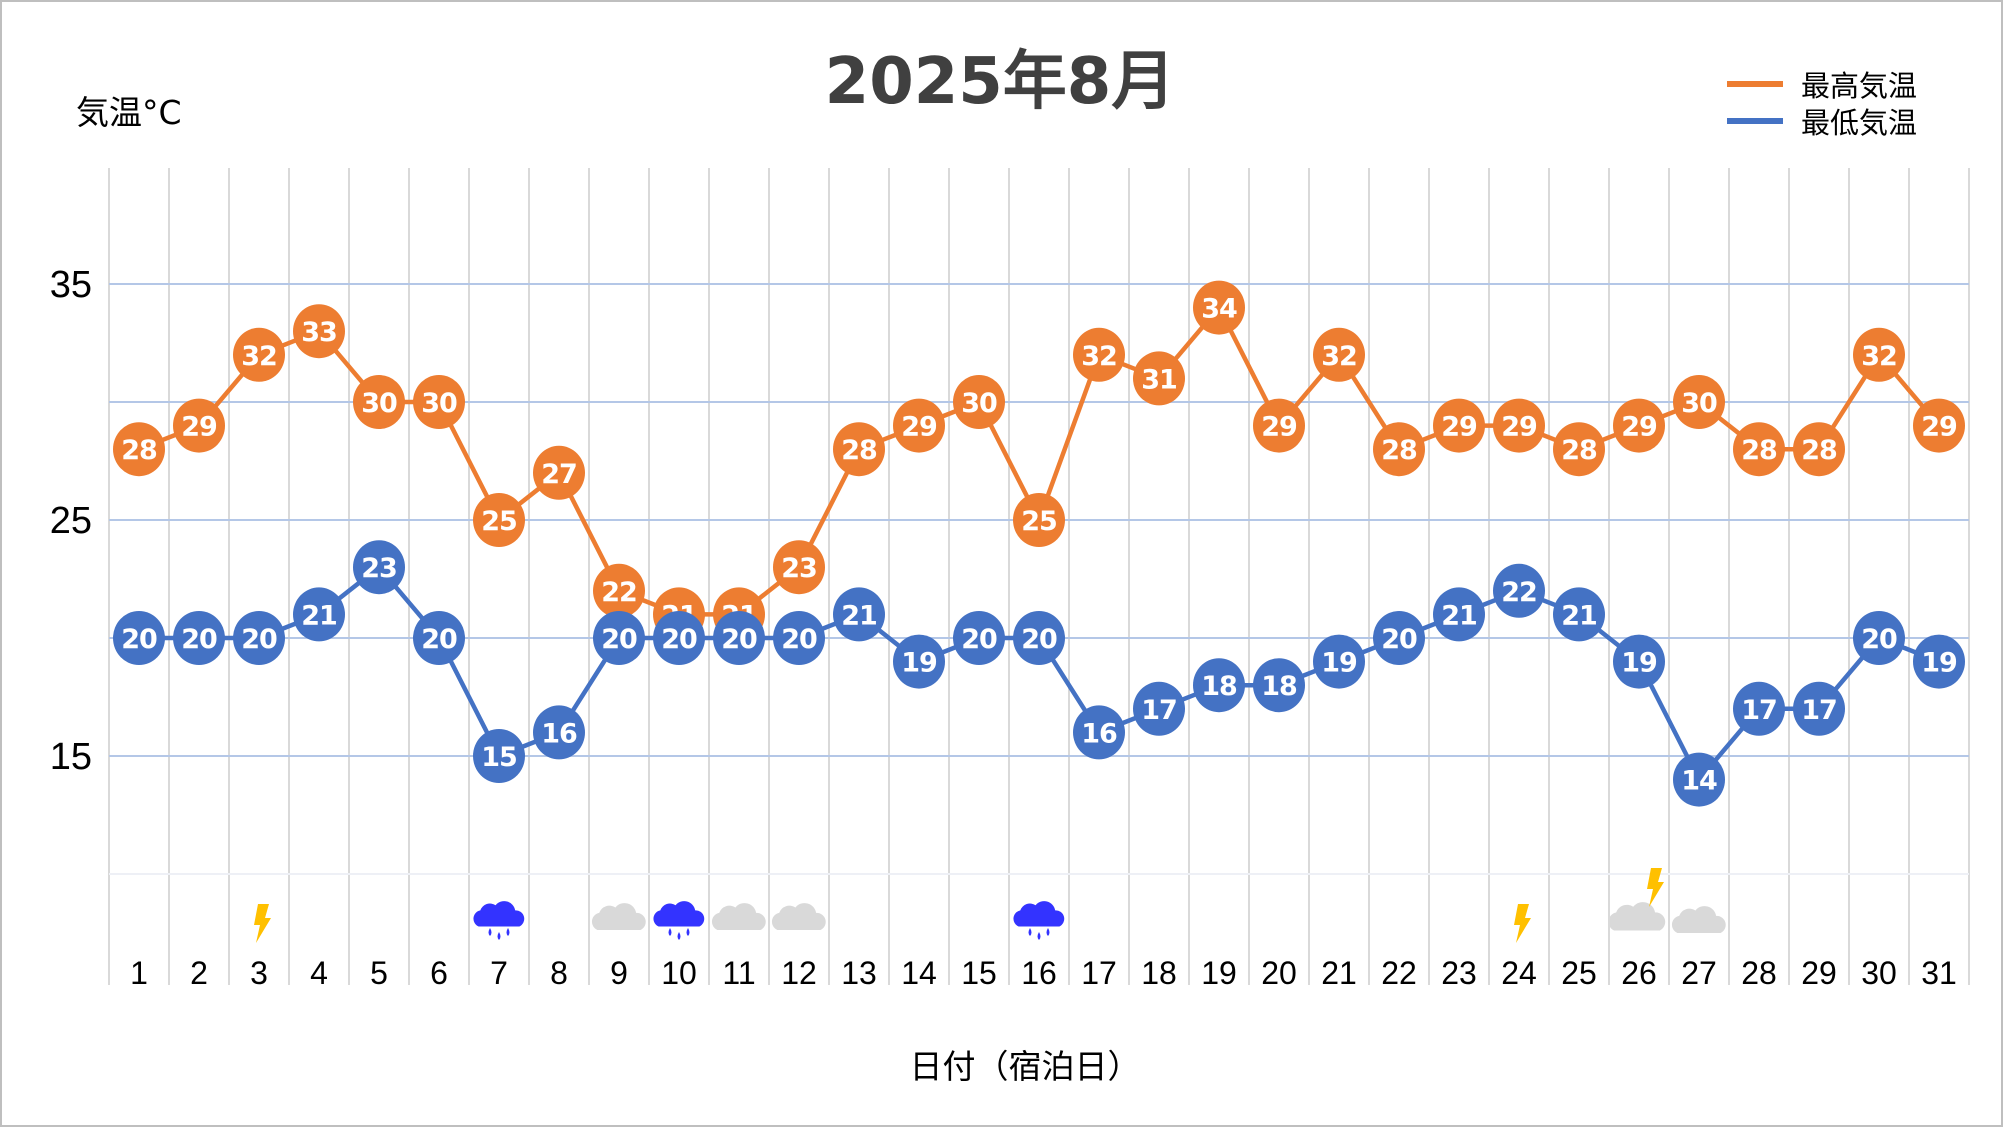 The width and height of the screenshot is (2003, 1127). What do you see at coordinates (619, 590) in the screenshot?
I see `data-point-max: 22` at bounding box center [619, 590].